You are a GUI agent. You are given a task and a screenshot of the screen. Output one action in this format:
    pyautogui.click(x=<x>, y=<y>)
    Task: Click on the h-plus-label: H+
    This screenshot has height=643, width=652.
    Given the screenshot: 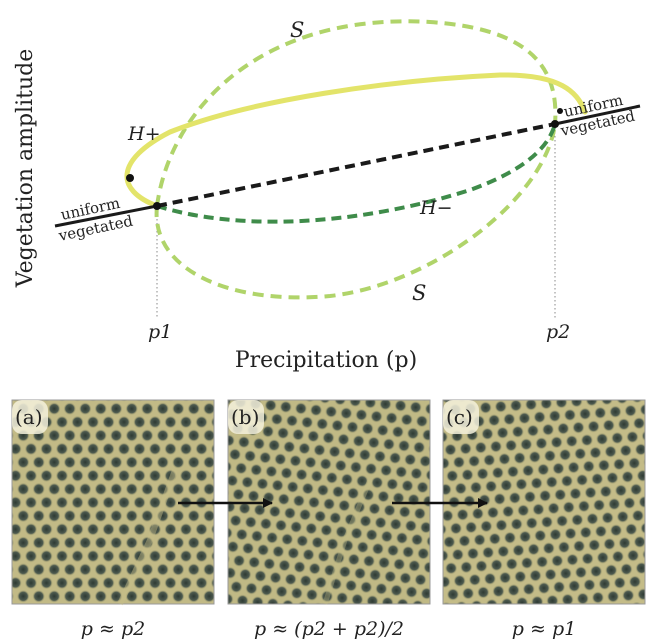 What is the action you would take?
    pyautogui.click(x=144, y=134)
    